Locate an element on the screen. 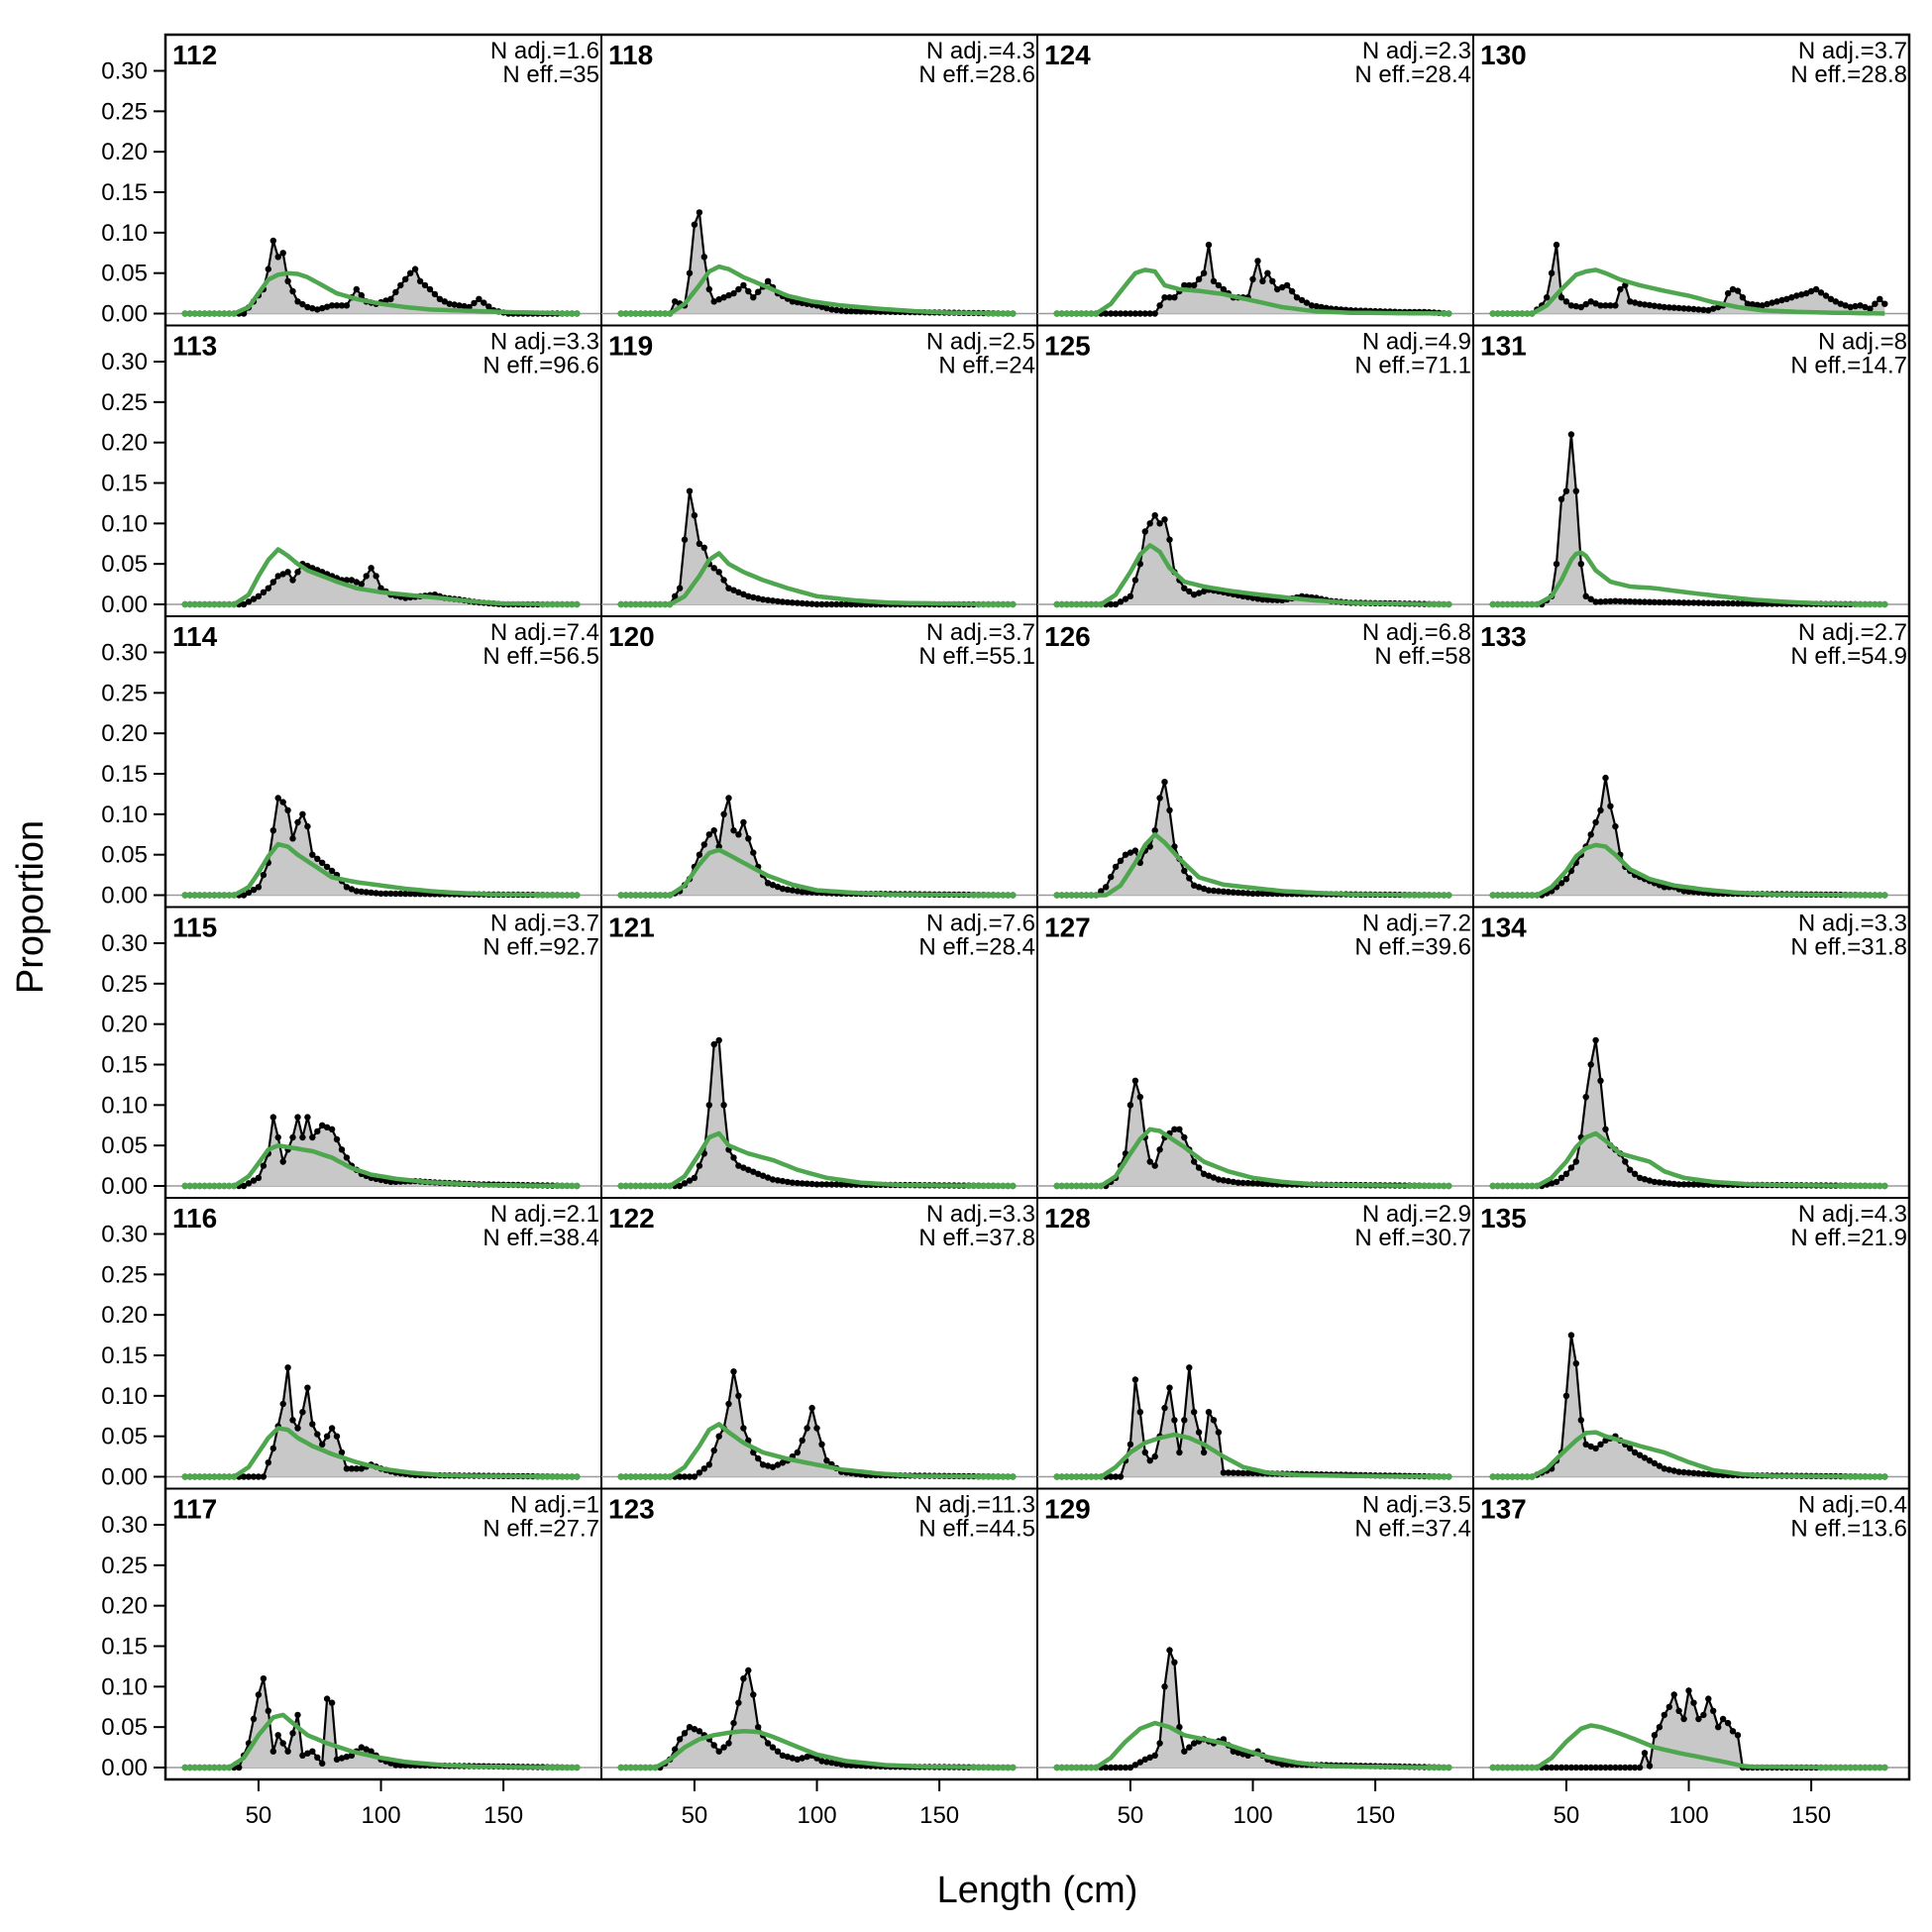  n-eff-label: N eff.=56.5 is located at coordinates (541, 657).